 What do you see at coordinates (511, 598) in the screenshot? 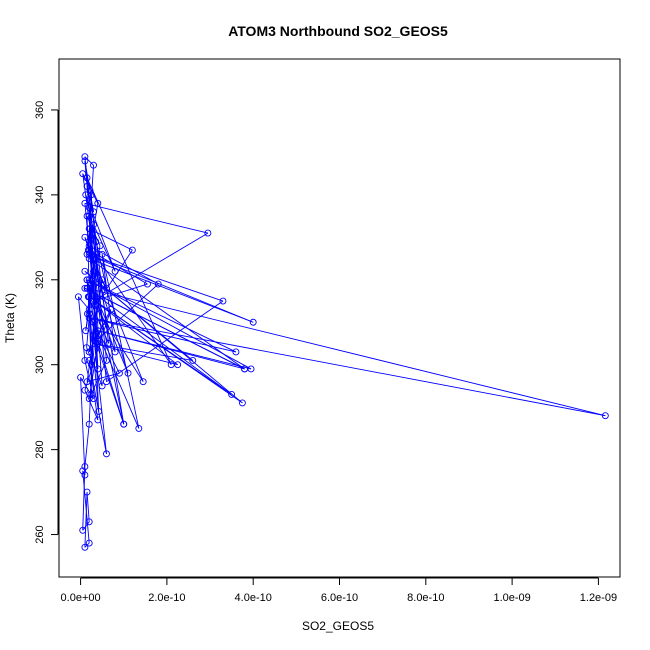
I see `x-tick-label: 1.0e-09` at bounding box center [511, 598].